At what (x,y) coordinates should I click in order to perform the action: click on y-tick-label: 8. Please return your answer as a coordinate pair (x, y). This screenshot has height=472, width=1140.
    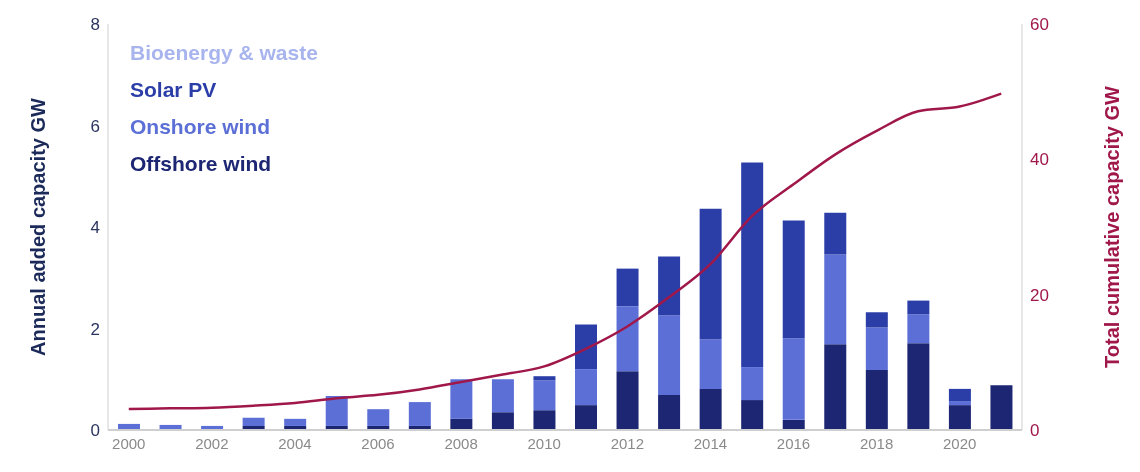
    Looking at the image, I should click on (95, 25).